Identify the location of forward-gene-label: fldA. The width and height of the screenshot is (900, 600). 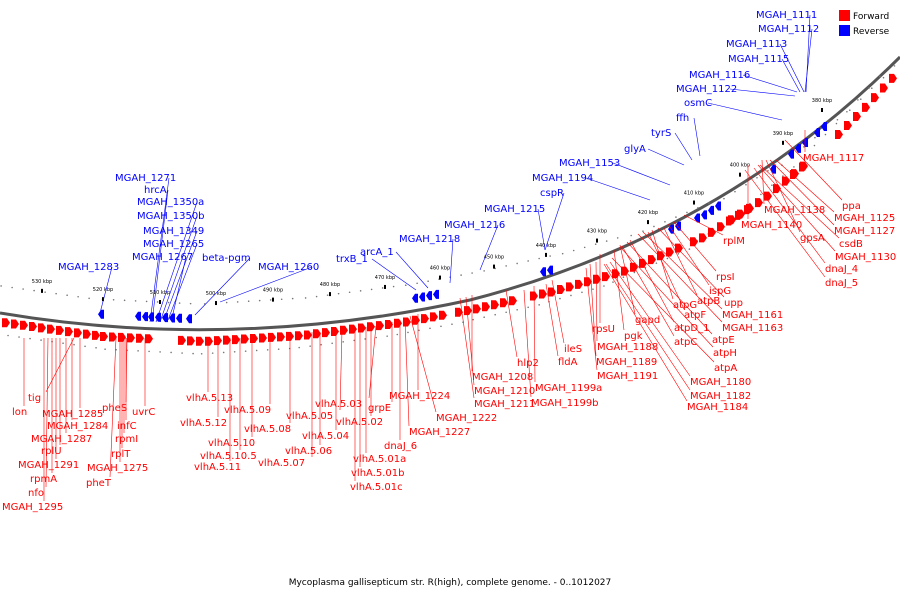
(568, 362).